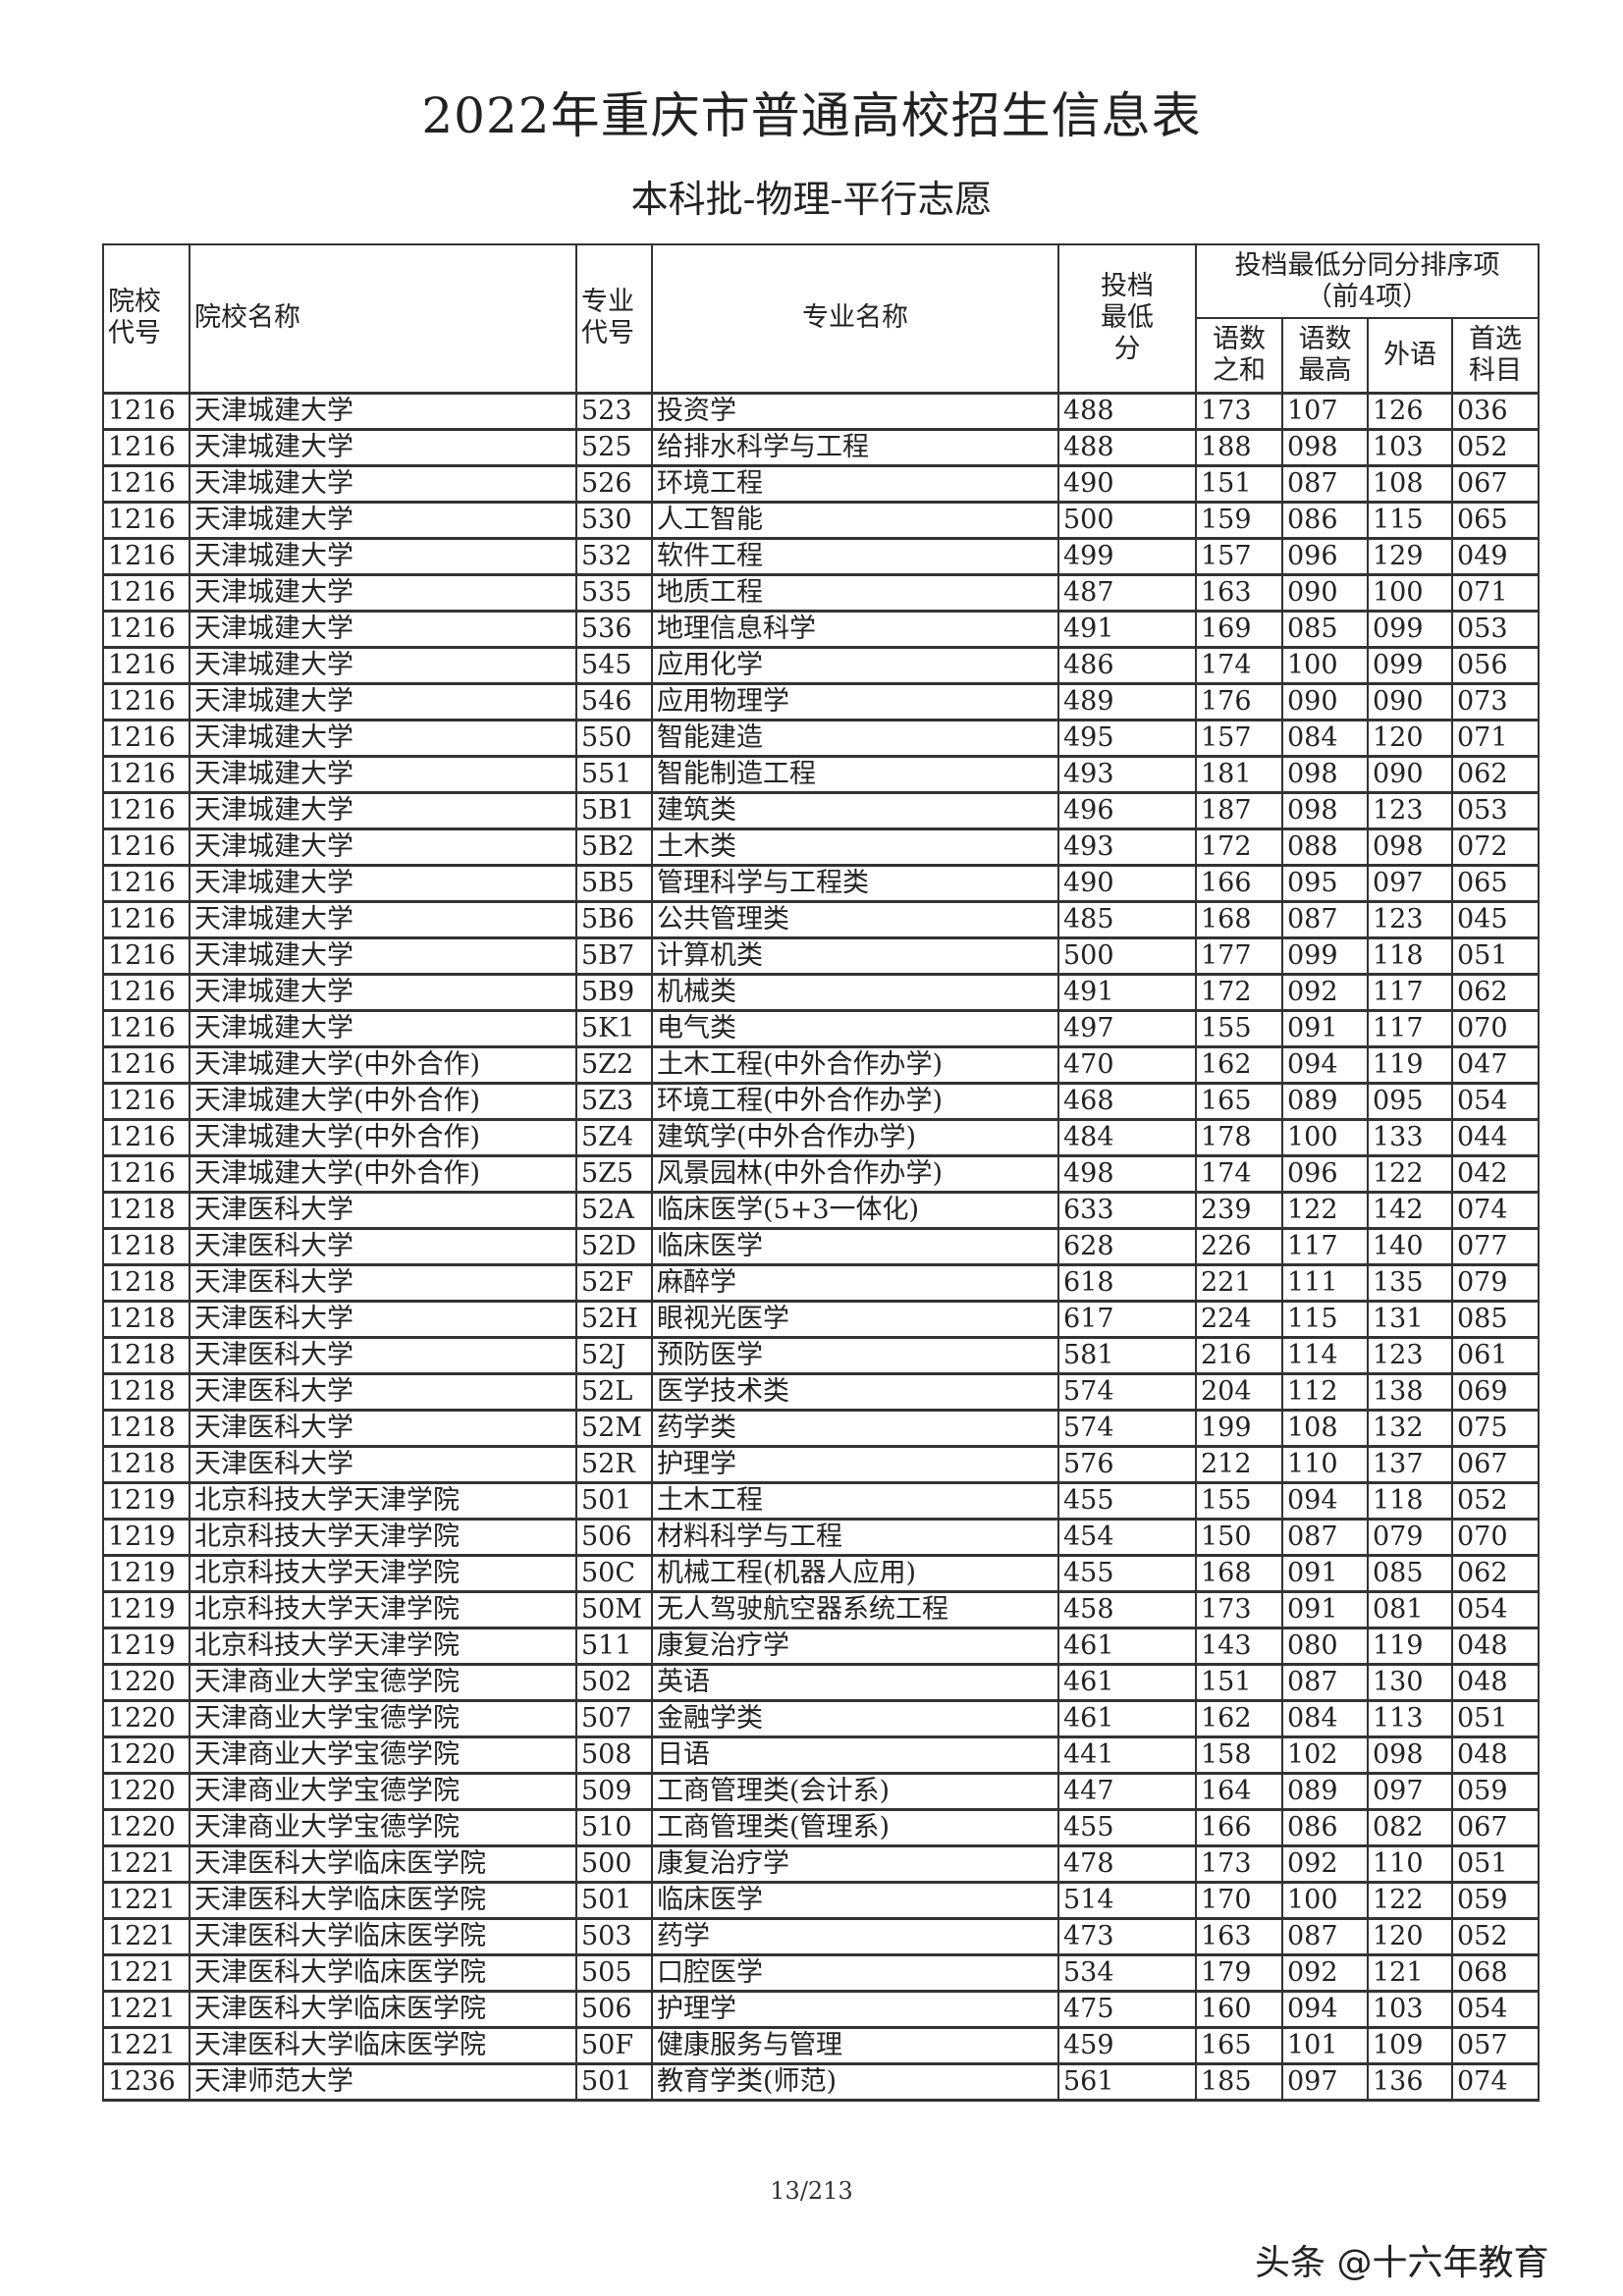  I want to click on cell-min-score: 628, so click(1127, 1246).